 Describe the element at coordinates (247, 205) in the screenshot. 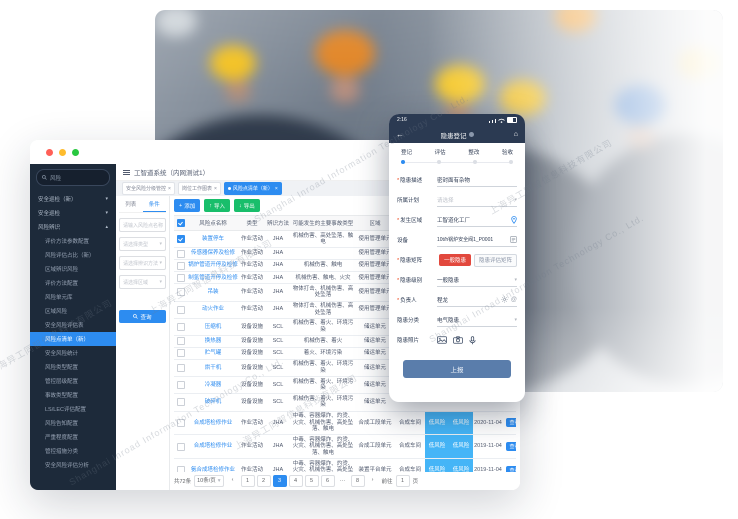

I see `export-button: ↓ 导出` at that location.